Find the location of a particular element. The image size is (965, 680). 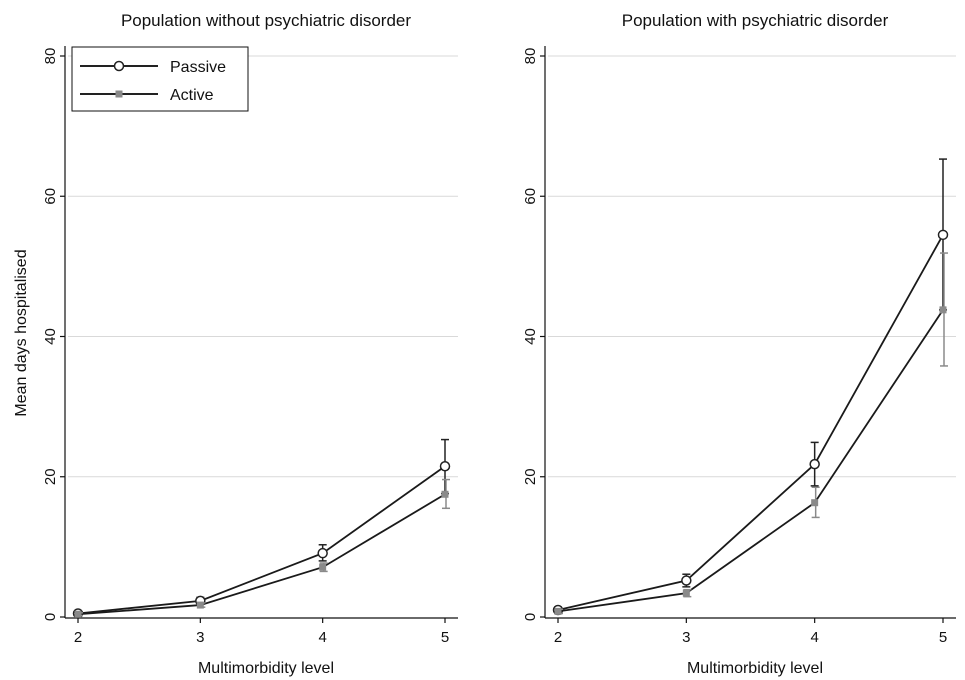

legend: Passive Active is located at coordinates (160, 79).